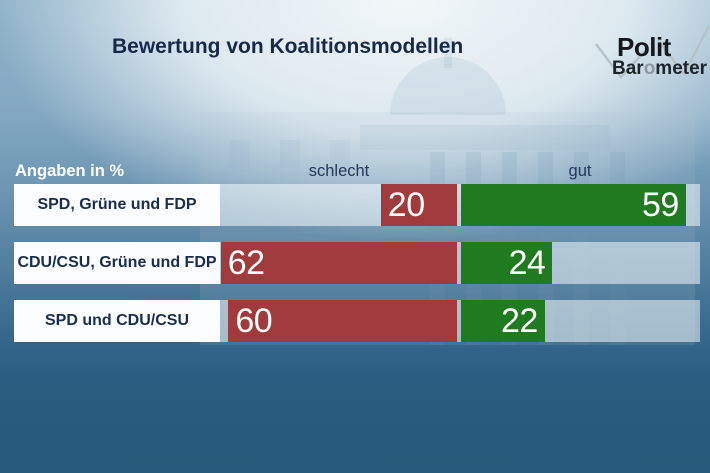 This screenshot has width=710, height=473. I want to click on bar-gut: 22, so click(503, 321).